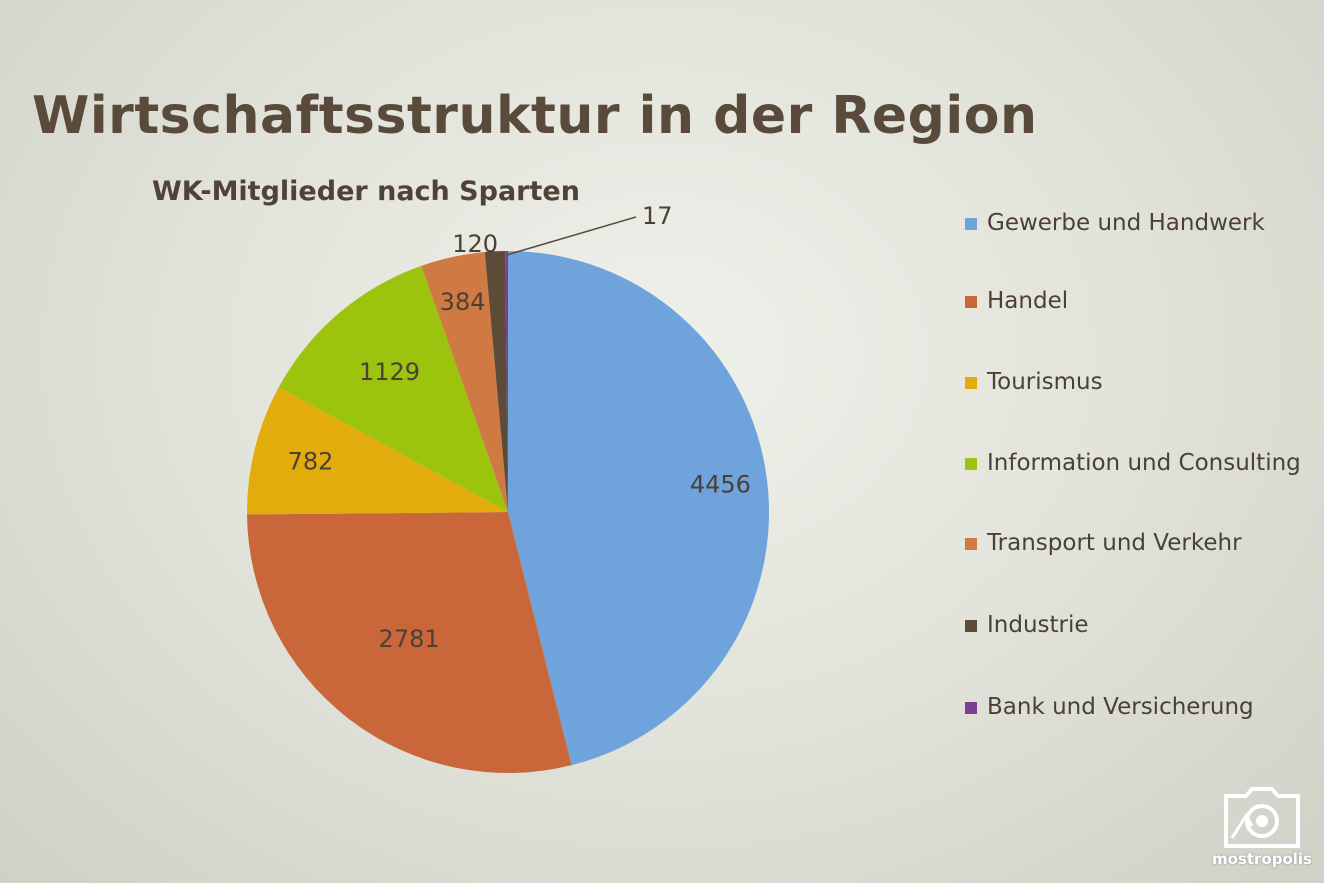  I want to click on legend-label: Information und Consulting, so click(1144, 463).